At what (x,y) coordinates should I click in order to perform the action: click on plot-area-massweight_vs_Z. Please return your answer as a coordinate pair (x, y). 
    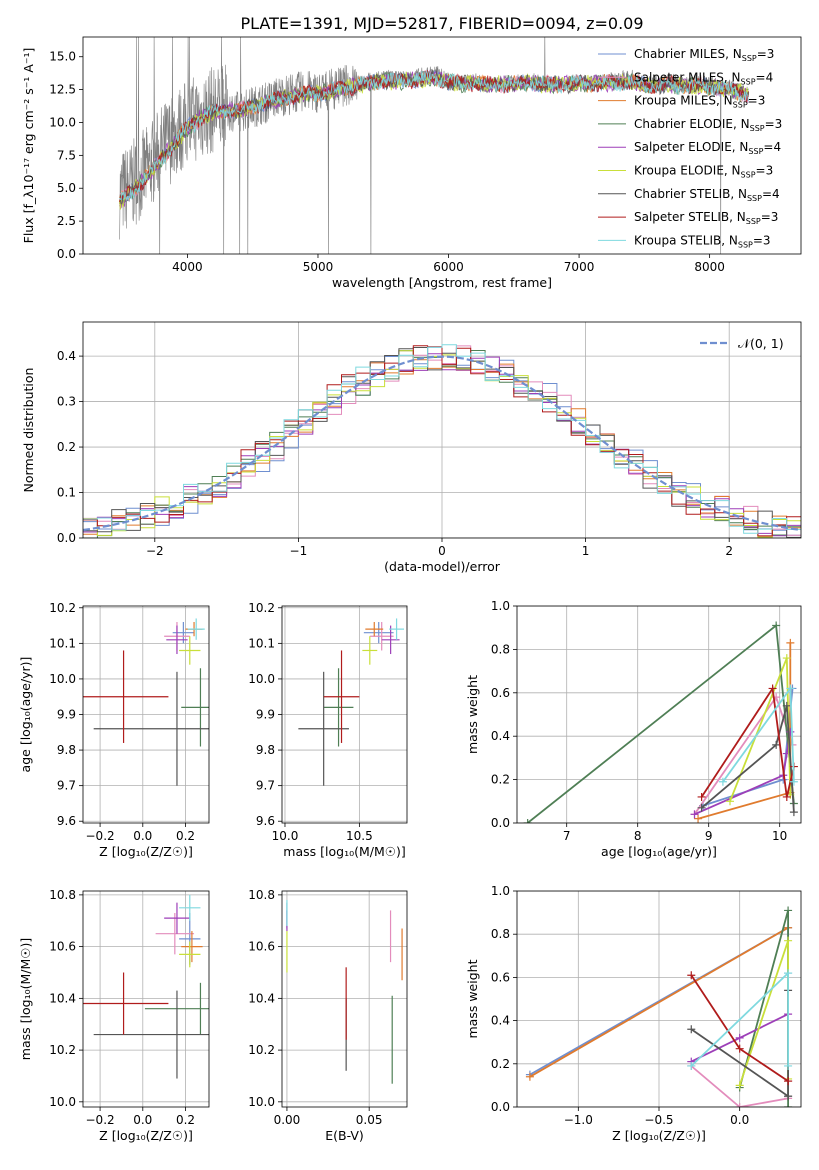
    Looking at the image, I should click on (659, 999).